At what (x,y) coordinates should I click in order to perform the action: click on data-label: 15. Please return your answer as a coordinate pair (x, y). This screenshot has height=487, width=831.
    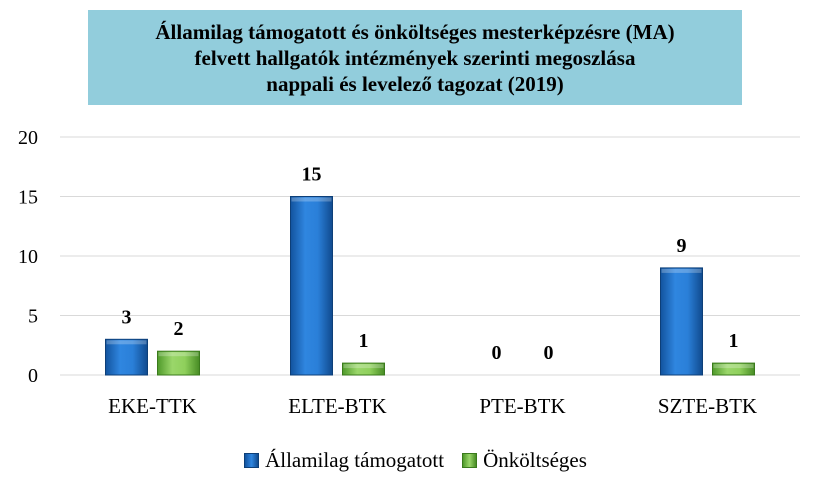
    Looking at the image, I should click on (312, 175).